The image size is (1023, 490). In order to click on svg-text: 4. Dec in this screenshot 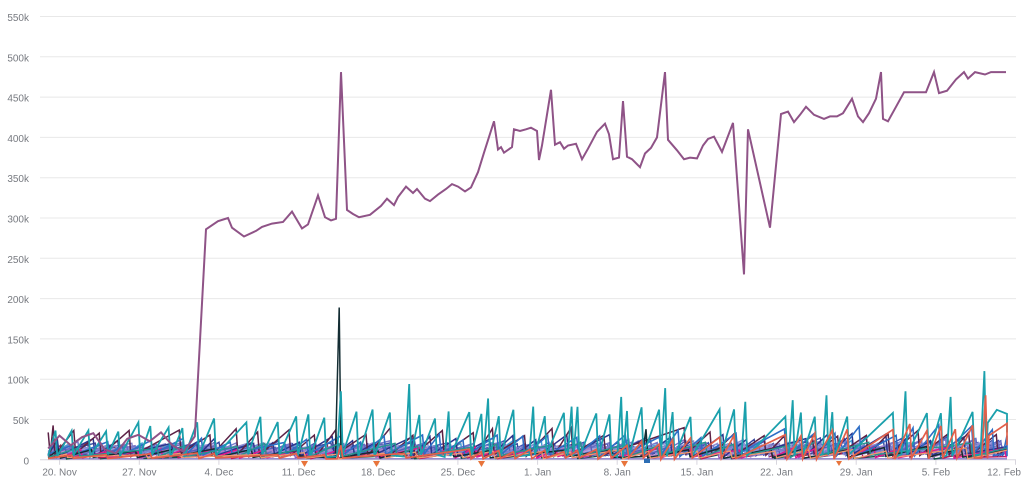, I will do `click(218, 473)`.